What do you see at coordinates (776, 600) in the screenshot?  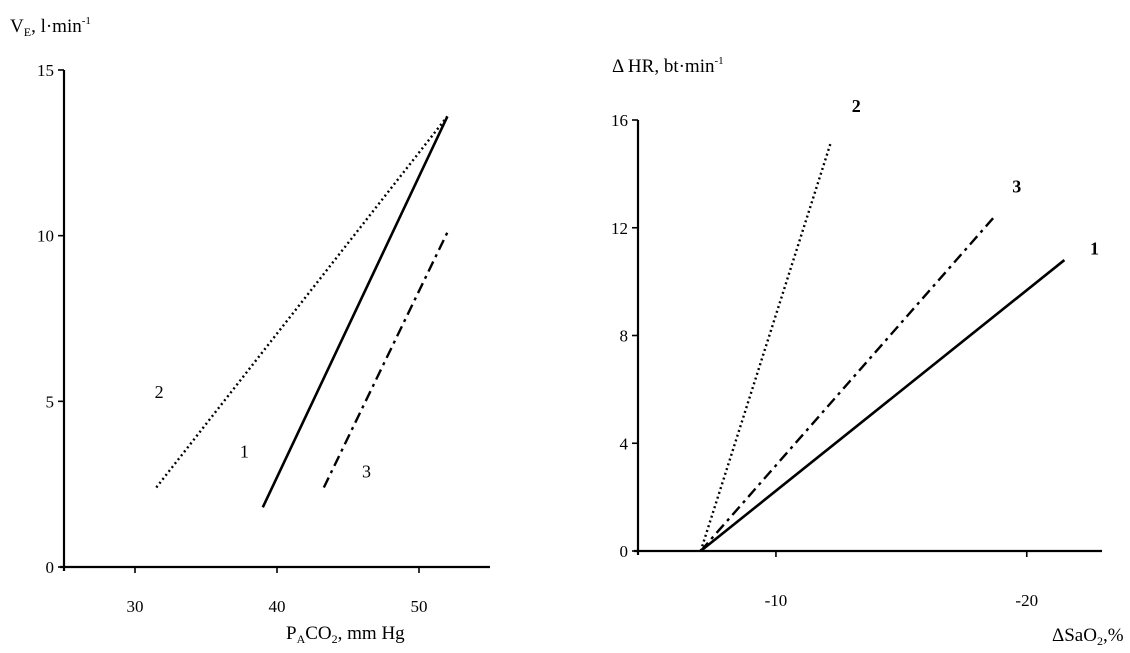 I see `x-tick-label: -10` at bounding box center [776, 600].